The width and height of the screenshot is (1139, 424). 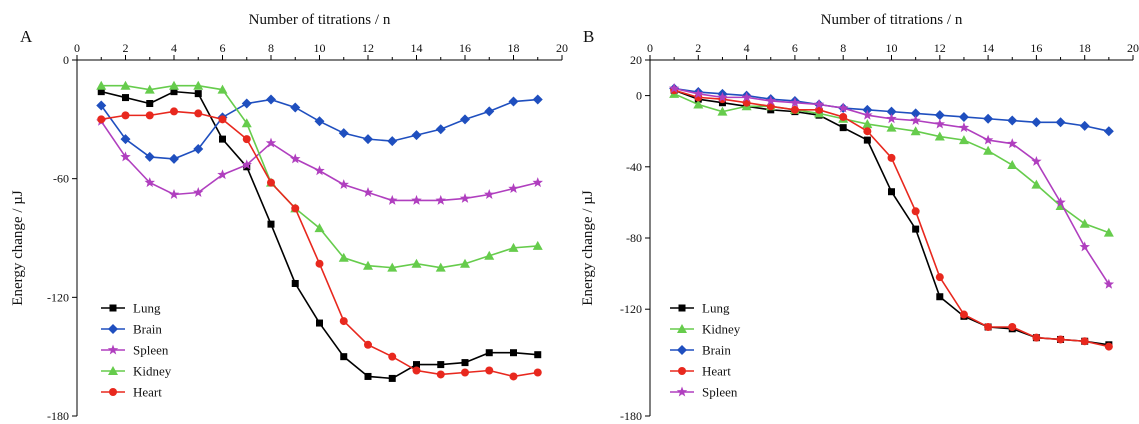 I want to click on legend-marker-lung, so click(x=113, y=308).